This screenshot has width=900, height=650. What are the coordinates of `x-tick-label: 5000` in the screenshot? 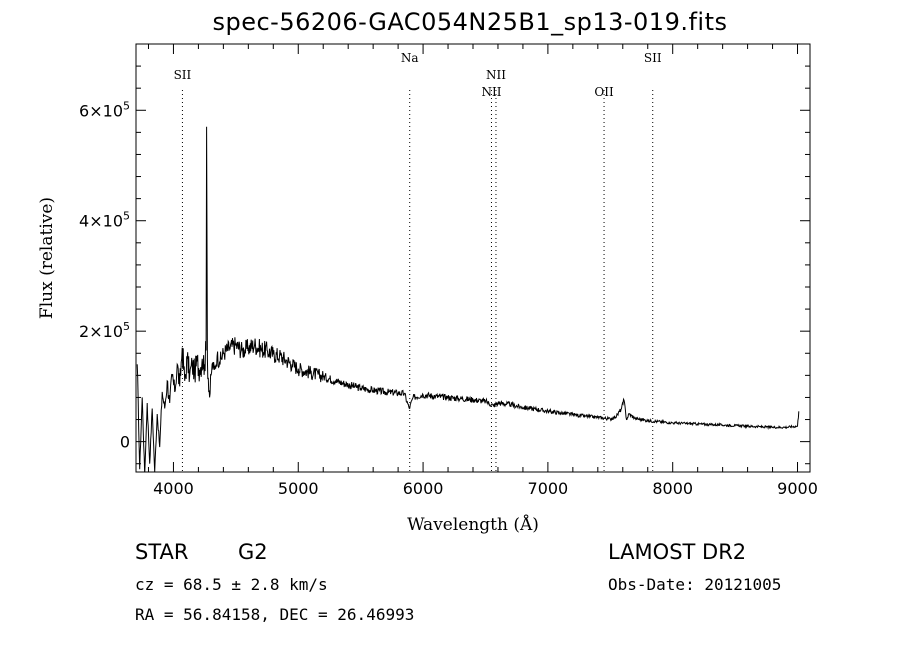 It's located at (298, 488).